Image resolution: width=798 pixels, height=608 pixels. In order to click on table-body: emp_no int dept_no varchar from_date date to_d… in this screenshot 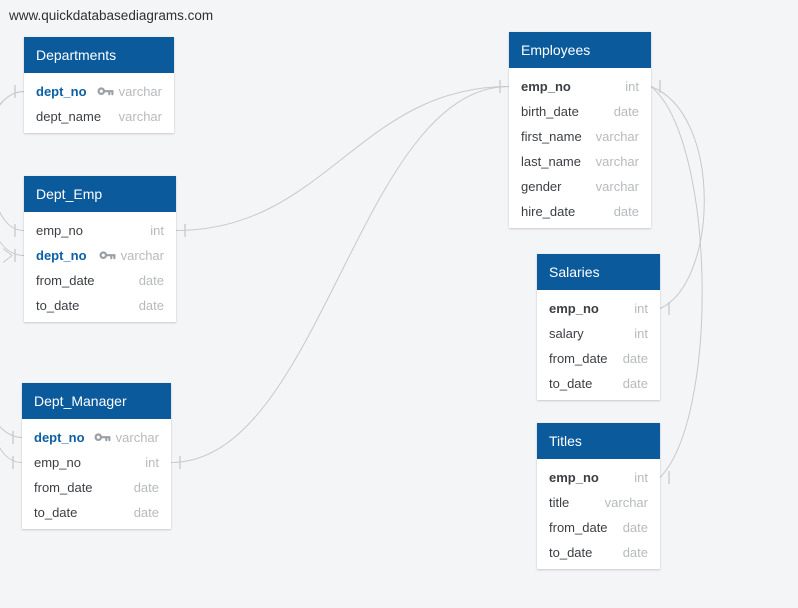, I will do `click(100, 267)`.